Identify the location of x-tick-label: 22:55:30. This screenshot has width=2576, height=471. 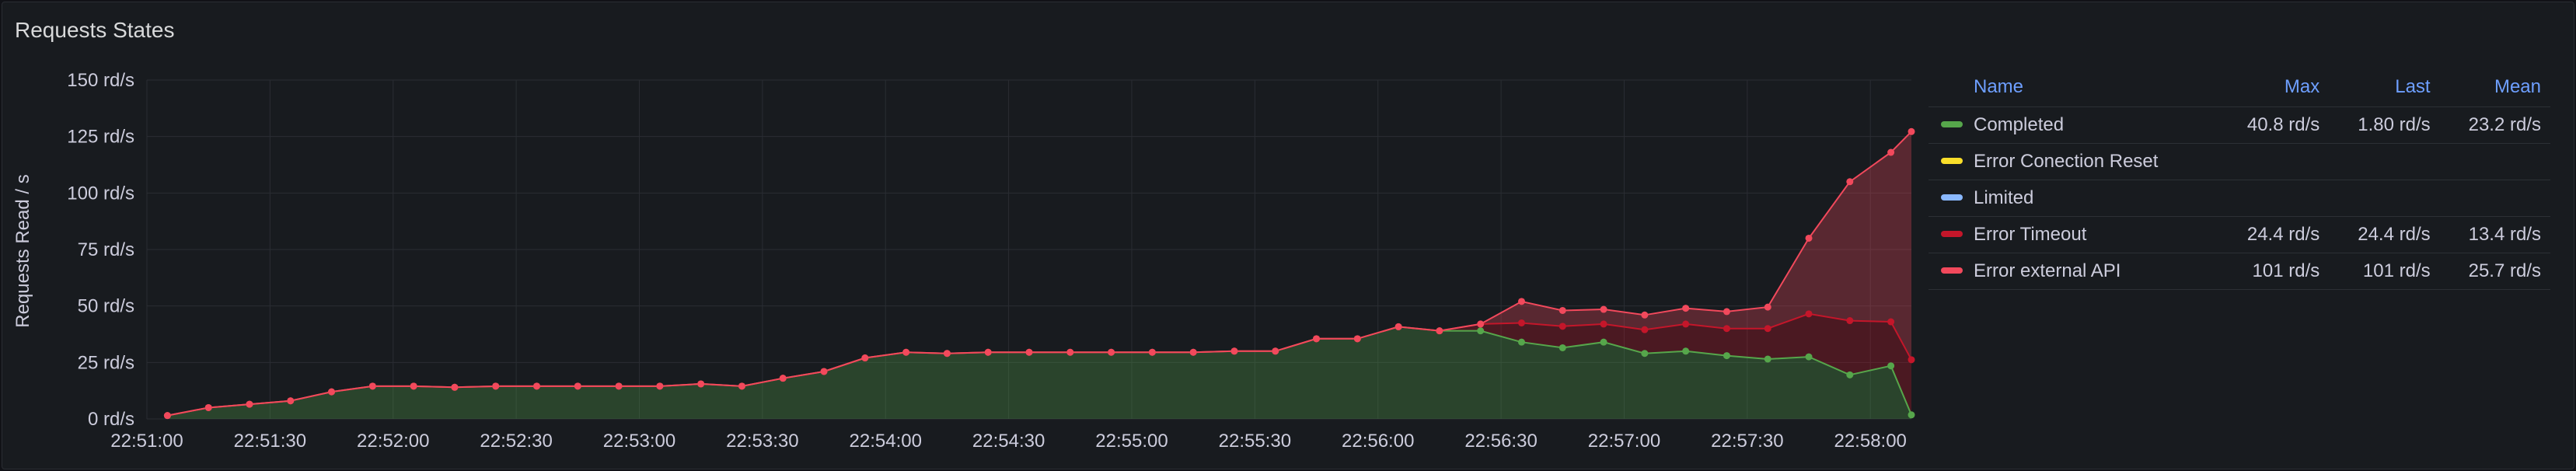
(1255, 441).